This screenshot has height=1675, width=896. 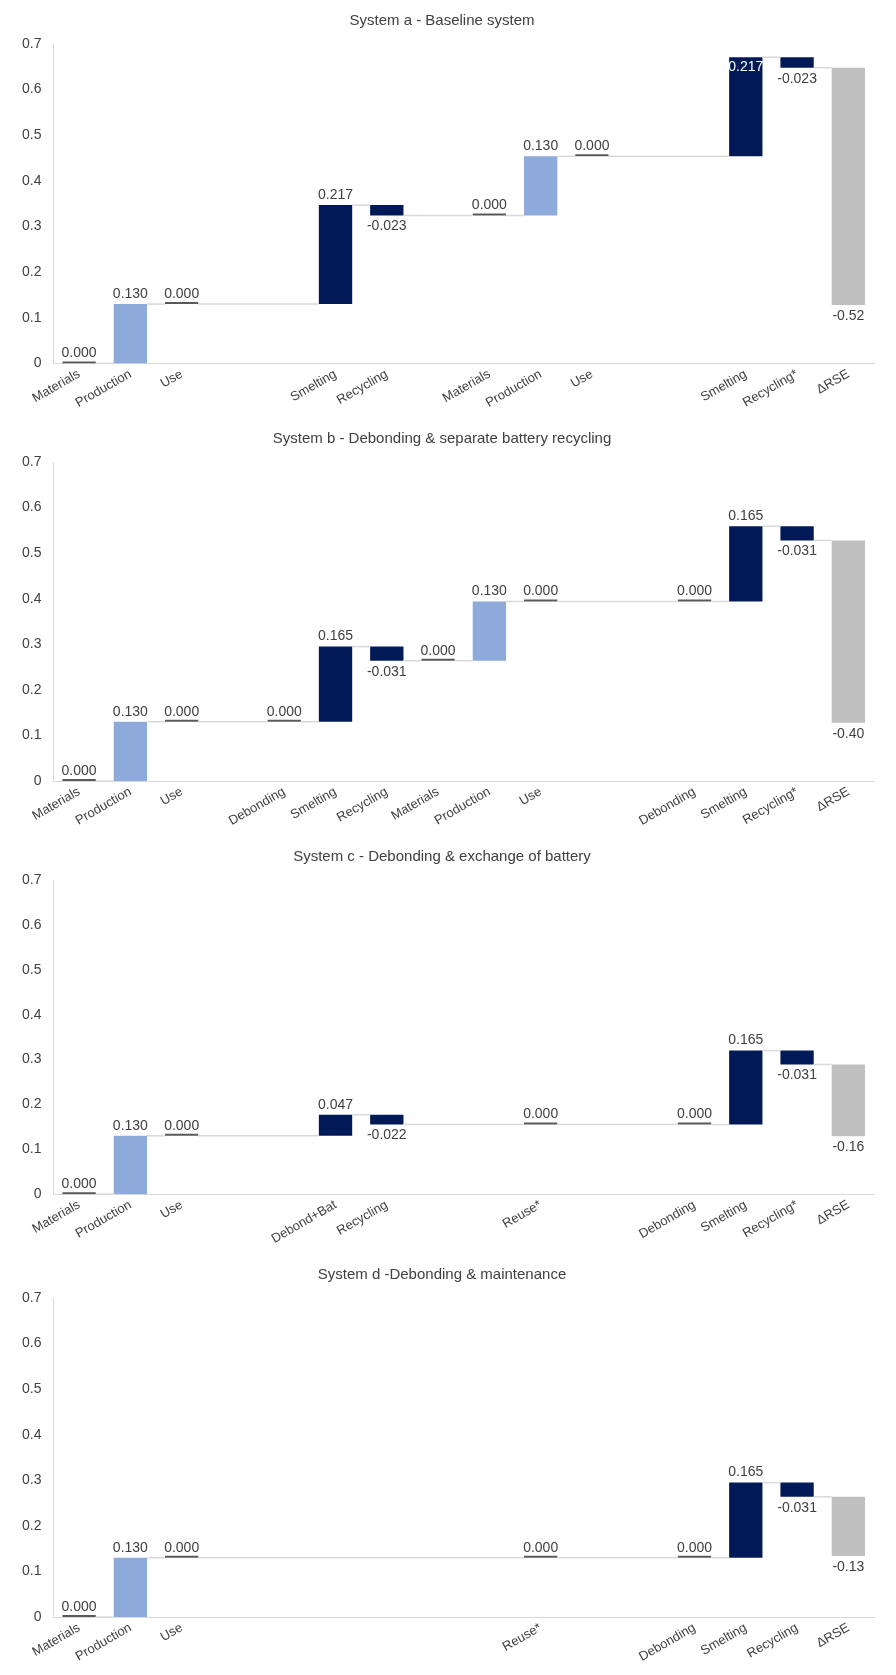 What do you see at coordinates (848, 314) in the screenshot?
I see `data-label: -0.52` at bounding box center [848, 314].